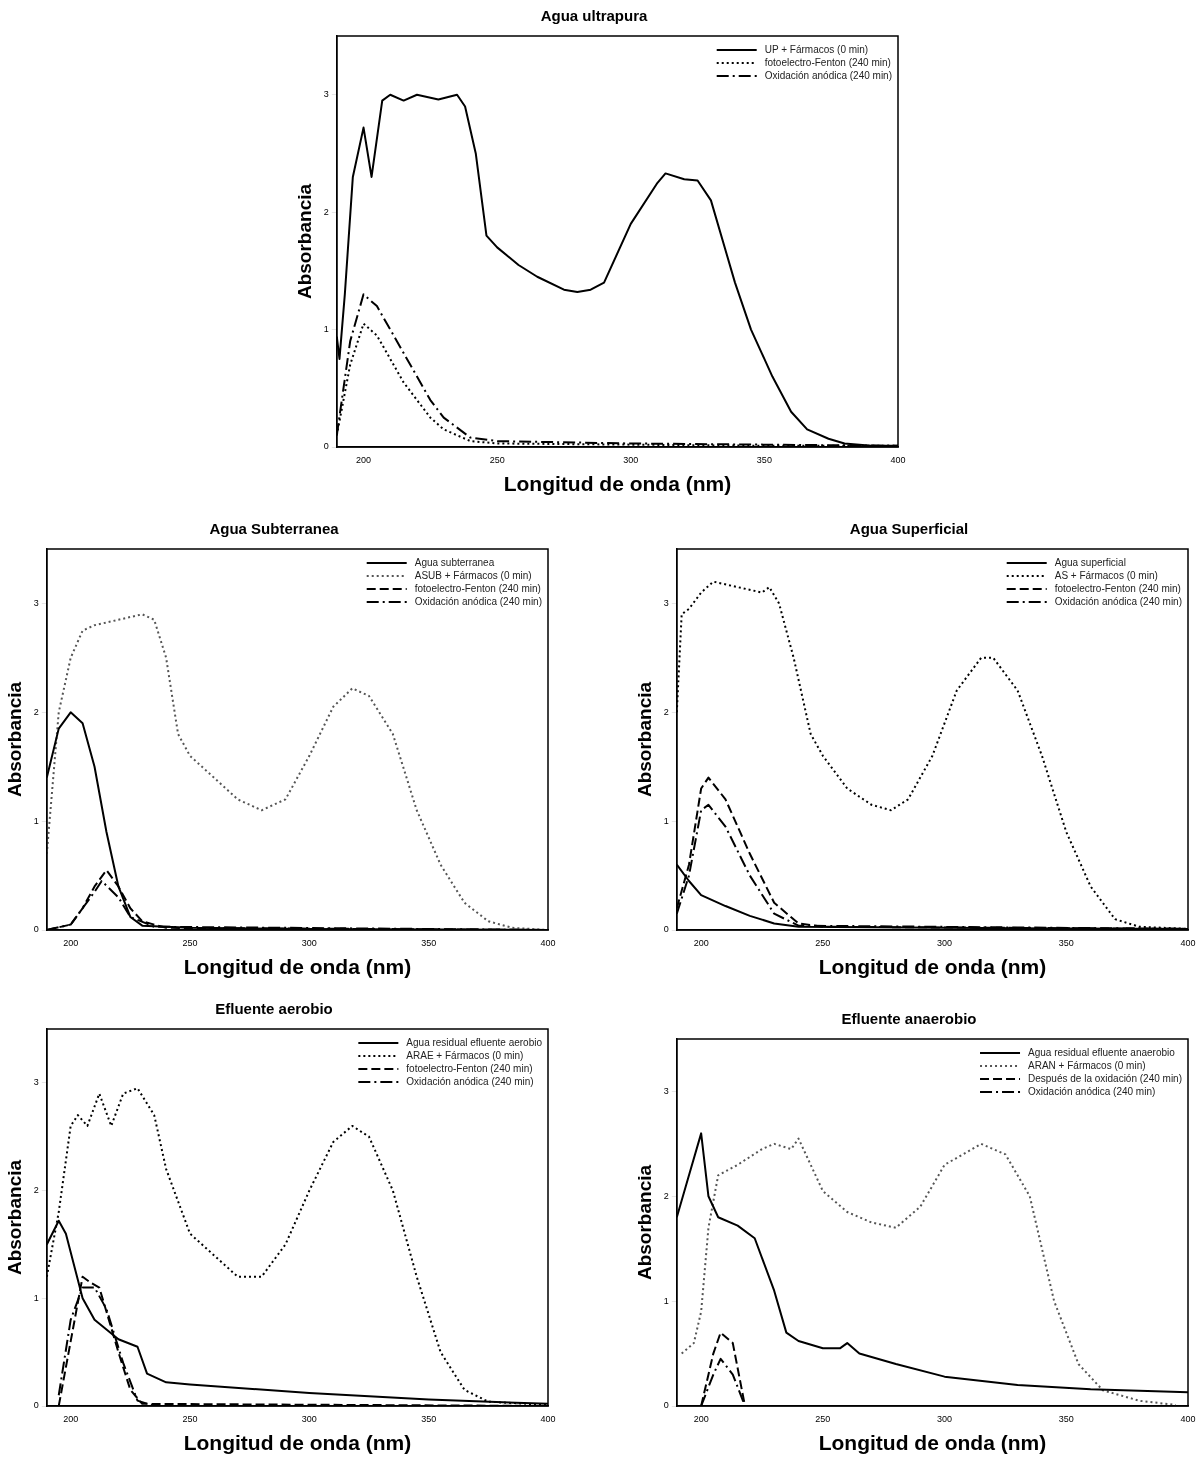 This screenshot has height=1461, width=1203. I want to click on legend-label: UP + Fármacos (0 min), so click(816, 49).